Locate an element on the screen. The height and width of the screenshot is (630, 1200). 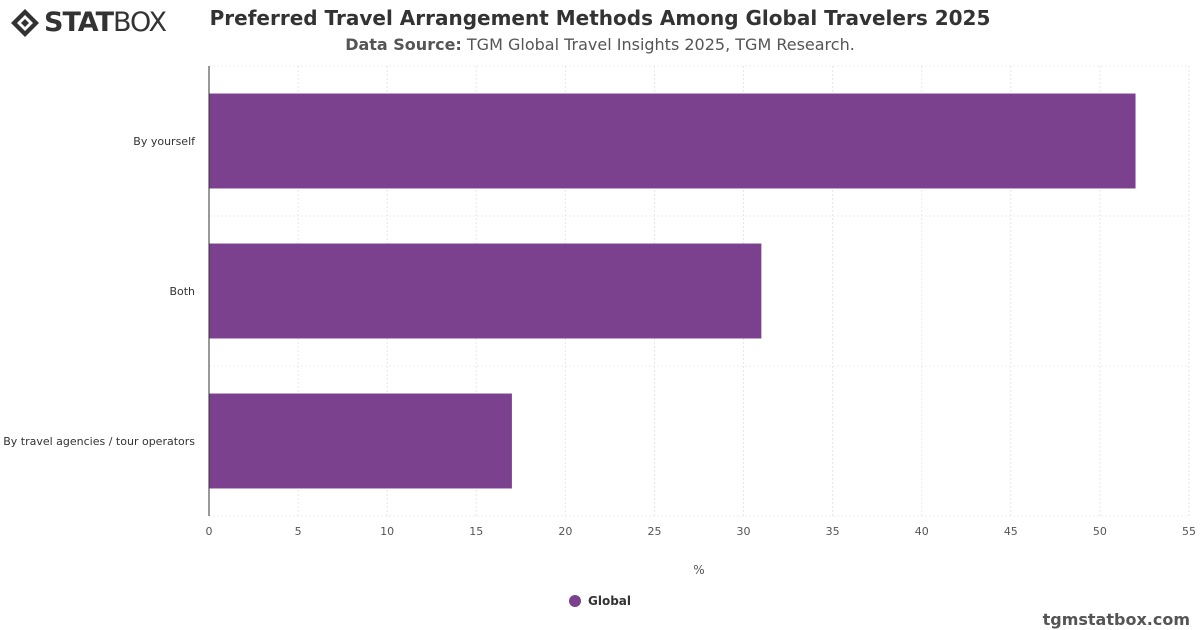
y-category-label: Both is located at coordinates (182, 291).